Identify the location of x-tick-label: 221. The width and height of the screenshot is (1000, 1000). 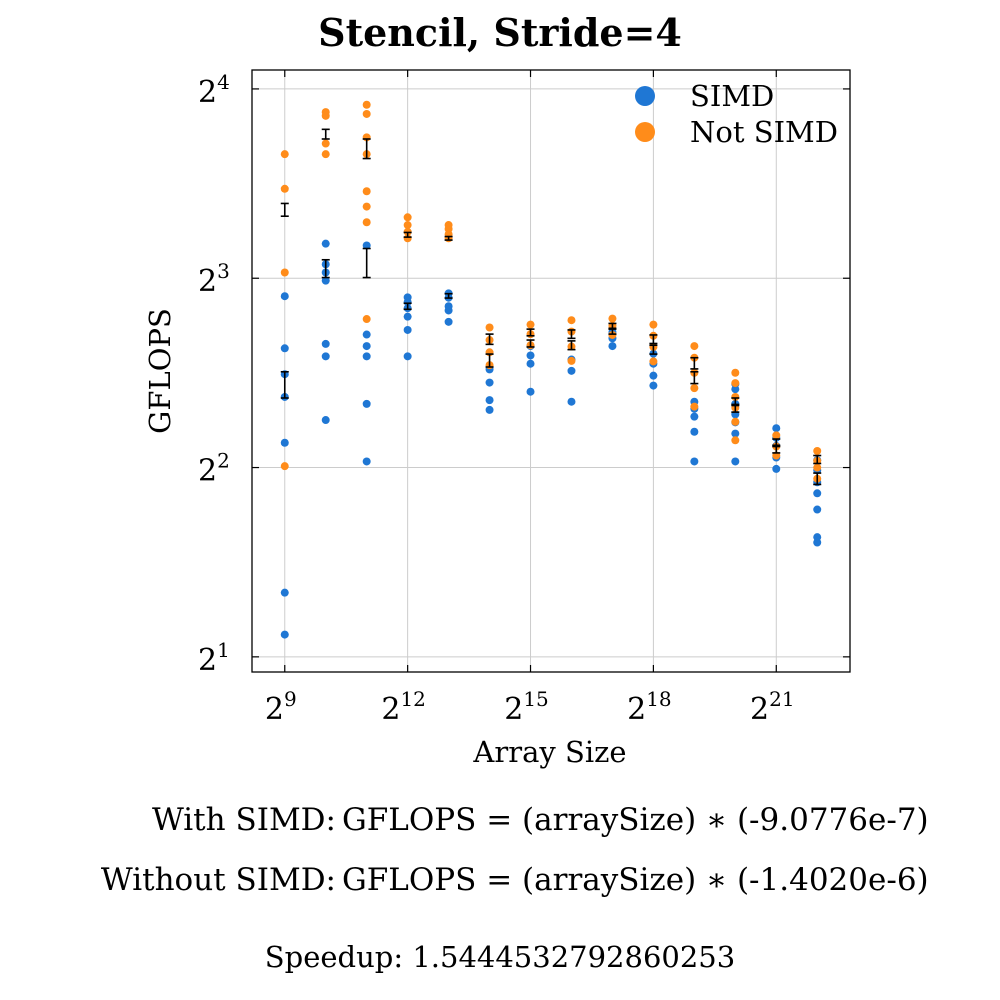
(772, 707).